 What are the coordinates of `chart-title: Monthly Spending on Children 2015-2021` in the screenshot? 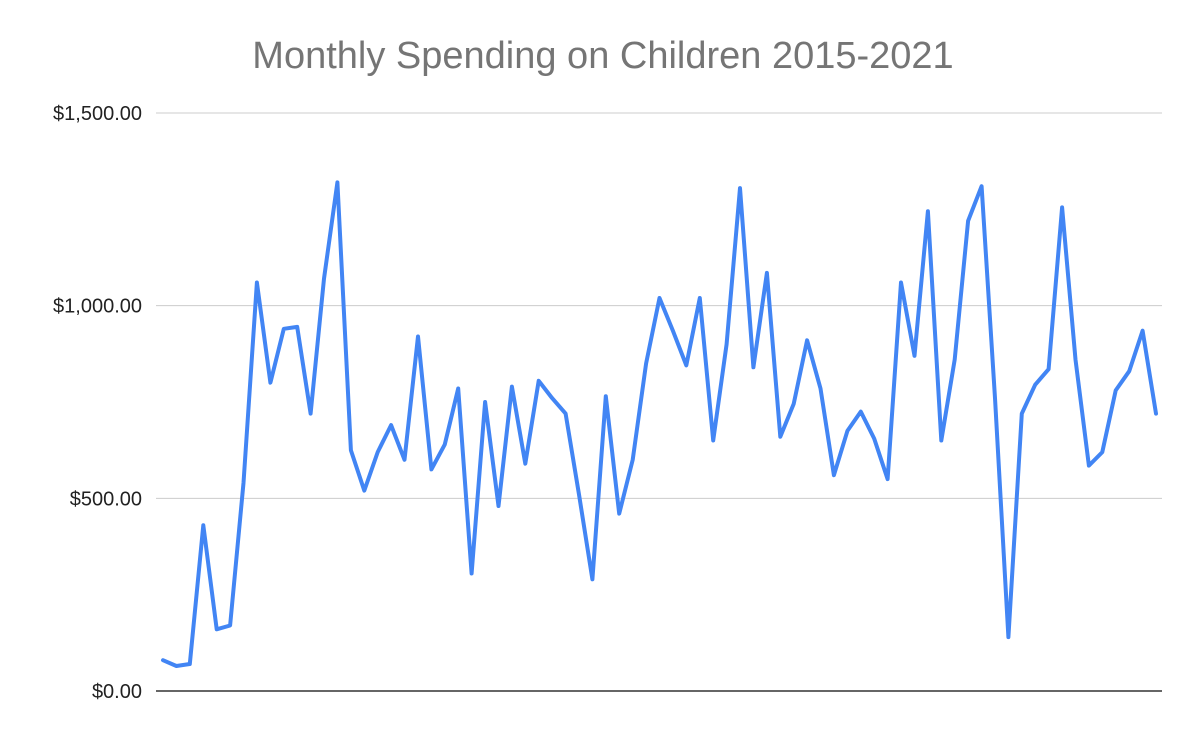 It's located at (602, 56).